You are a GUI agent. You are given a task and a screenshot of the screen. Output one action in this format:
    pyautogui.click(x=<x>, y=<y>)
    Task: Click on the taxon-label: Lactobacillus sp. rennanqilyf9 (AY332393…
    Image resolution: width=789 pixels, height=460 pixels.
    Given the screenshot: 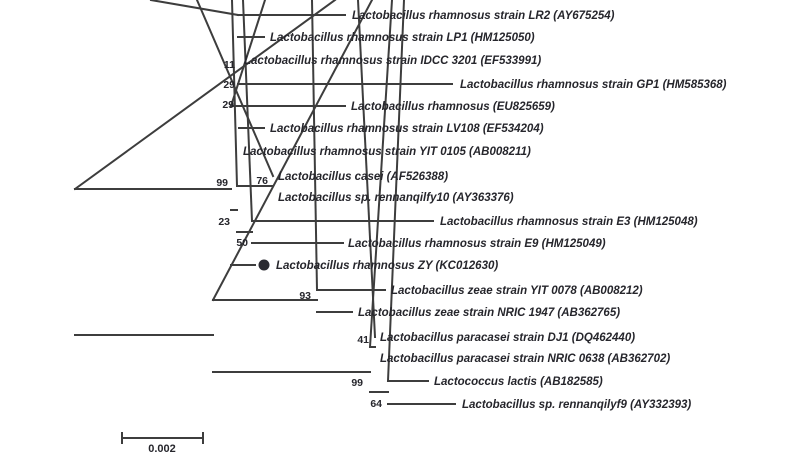 What is the action you would take?
    pyautogui.click(x=576, y=405)
    